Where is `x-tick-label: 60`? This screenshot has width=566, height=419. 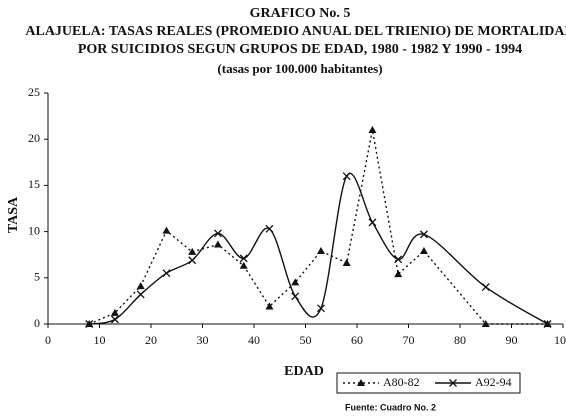 x-tick-label: 60 is located at coordinates (357, 340).